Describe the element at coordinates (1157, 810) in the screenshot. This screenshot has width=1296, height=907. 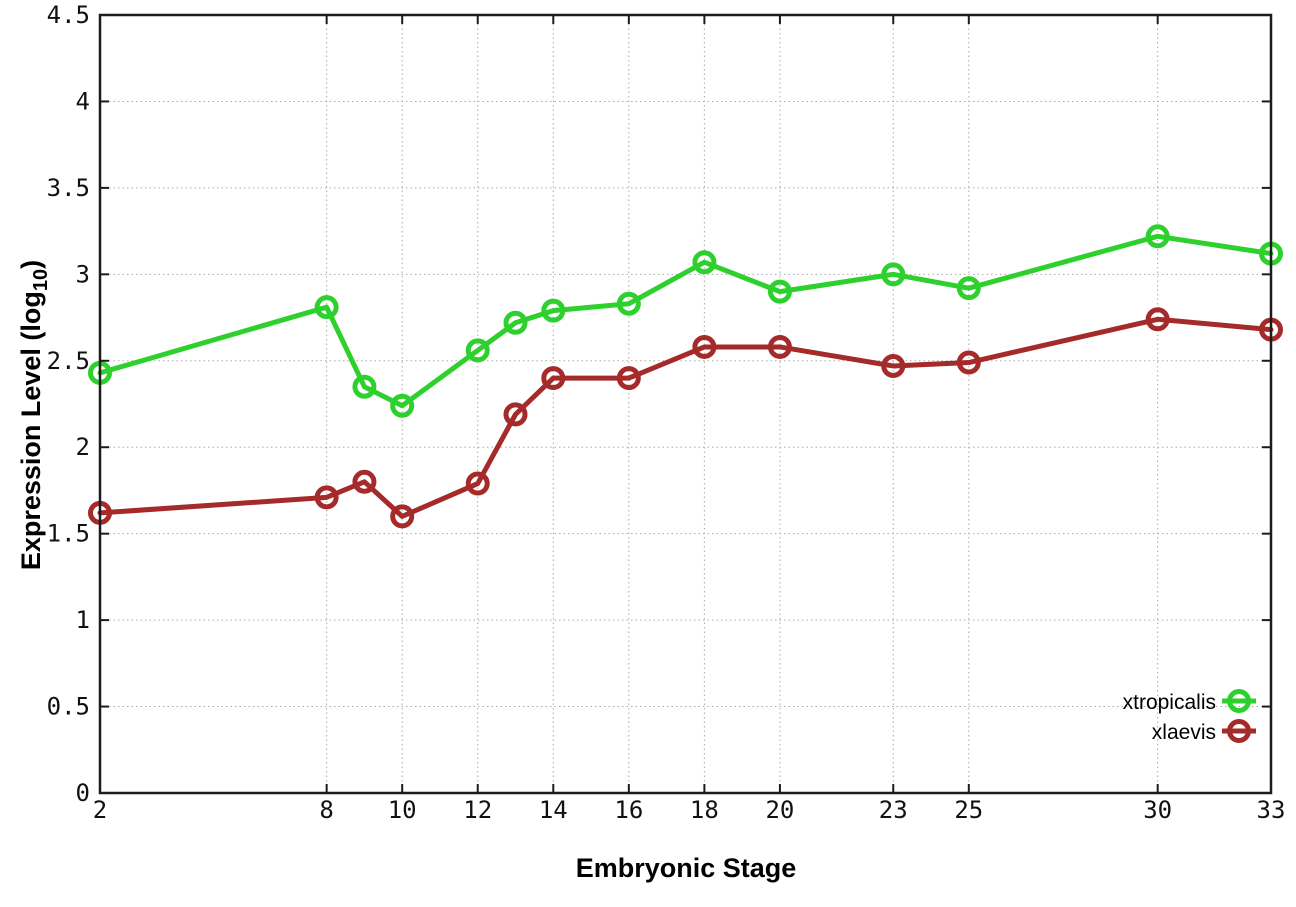
I see `x-tick-label: 30` at that location.